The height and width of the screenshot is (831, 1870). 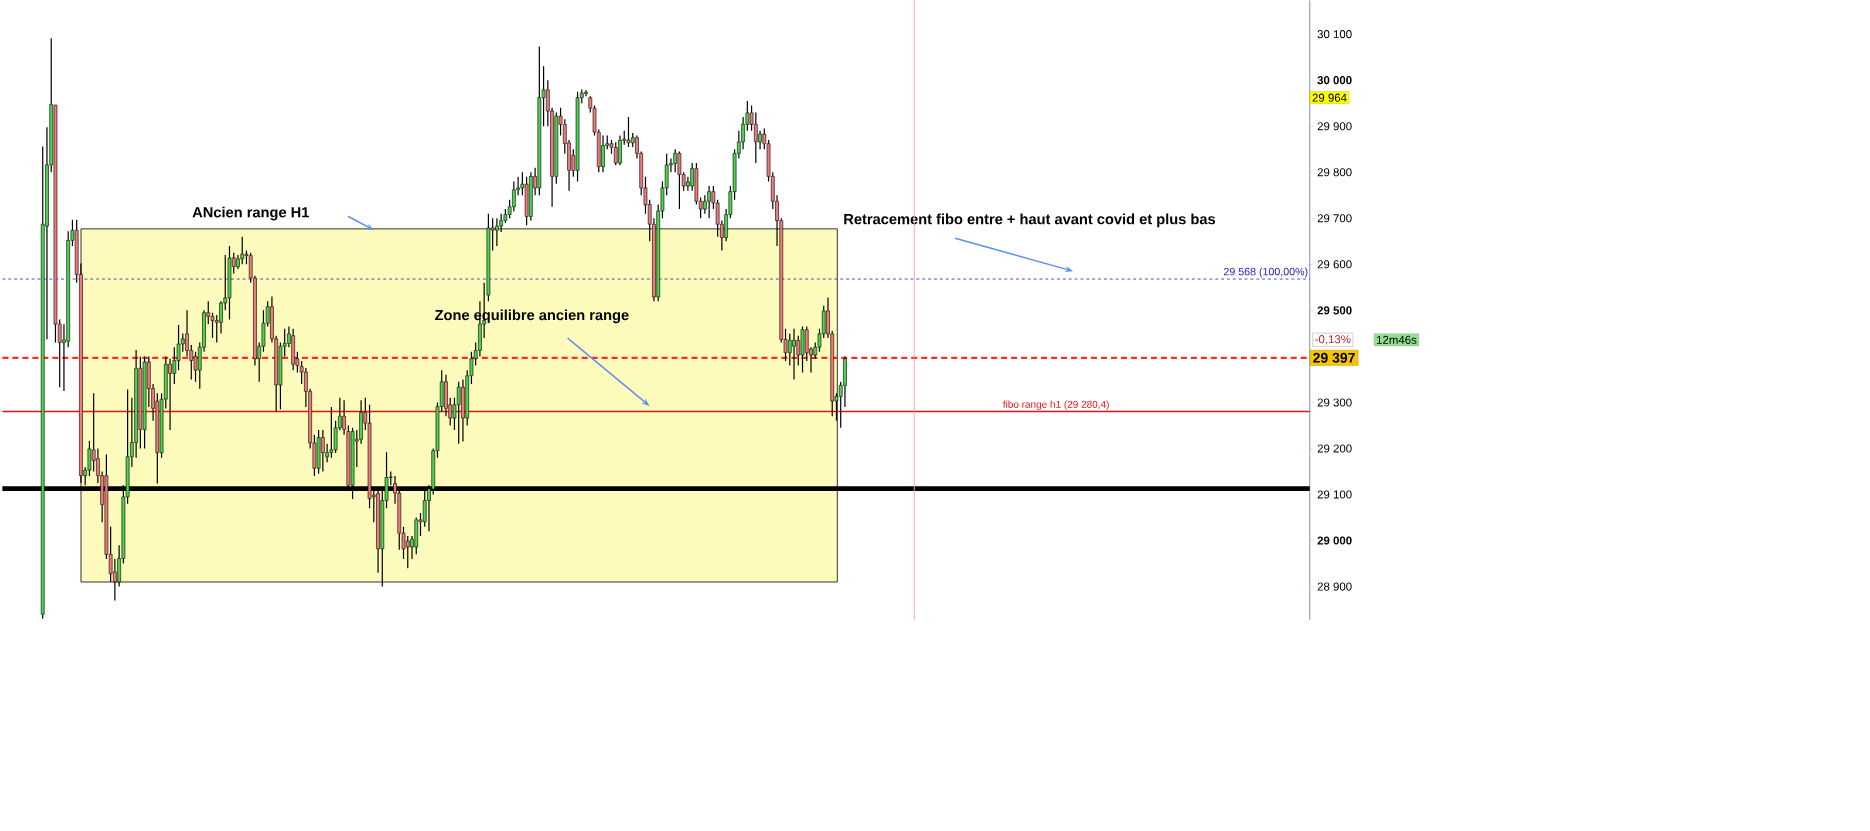 What do you see at coordinates (1329, 97) in the screenshot?
I see `annotation: 29 964` at bounding box center [1329, 97].